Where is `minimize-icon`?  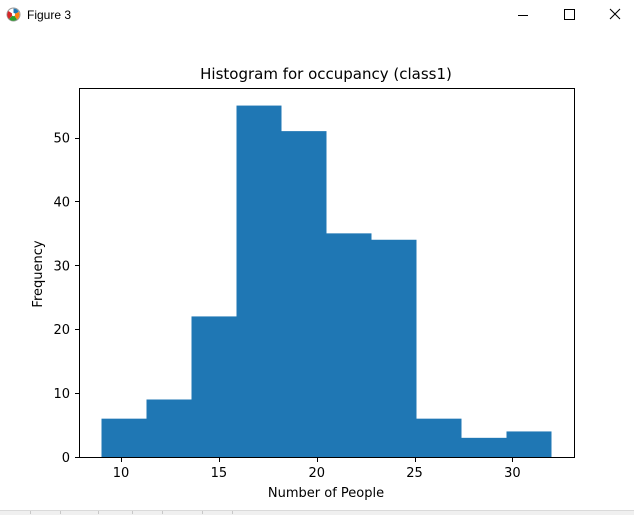
minimize-icon is located at coordinates (523, 15).